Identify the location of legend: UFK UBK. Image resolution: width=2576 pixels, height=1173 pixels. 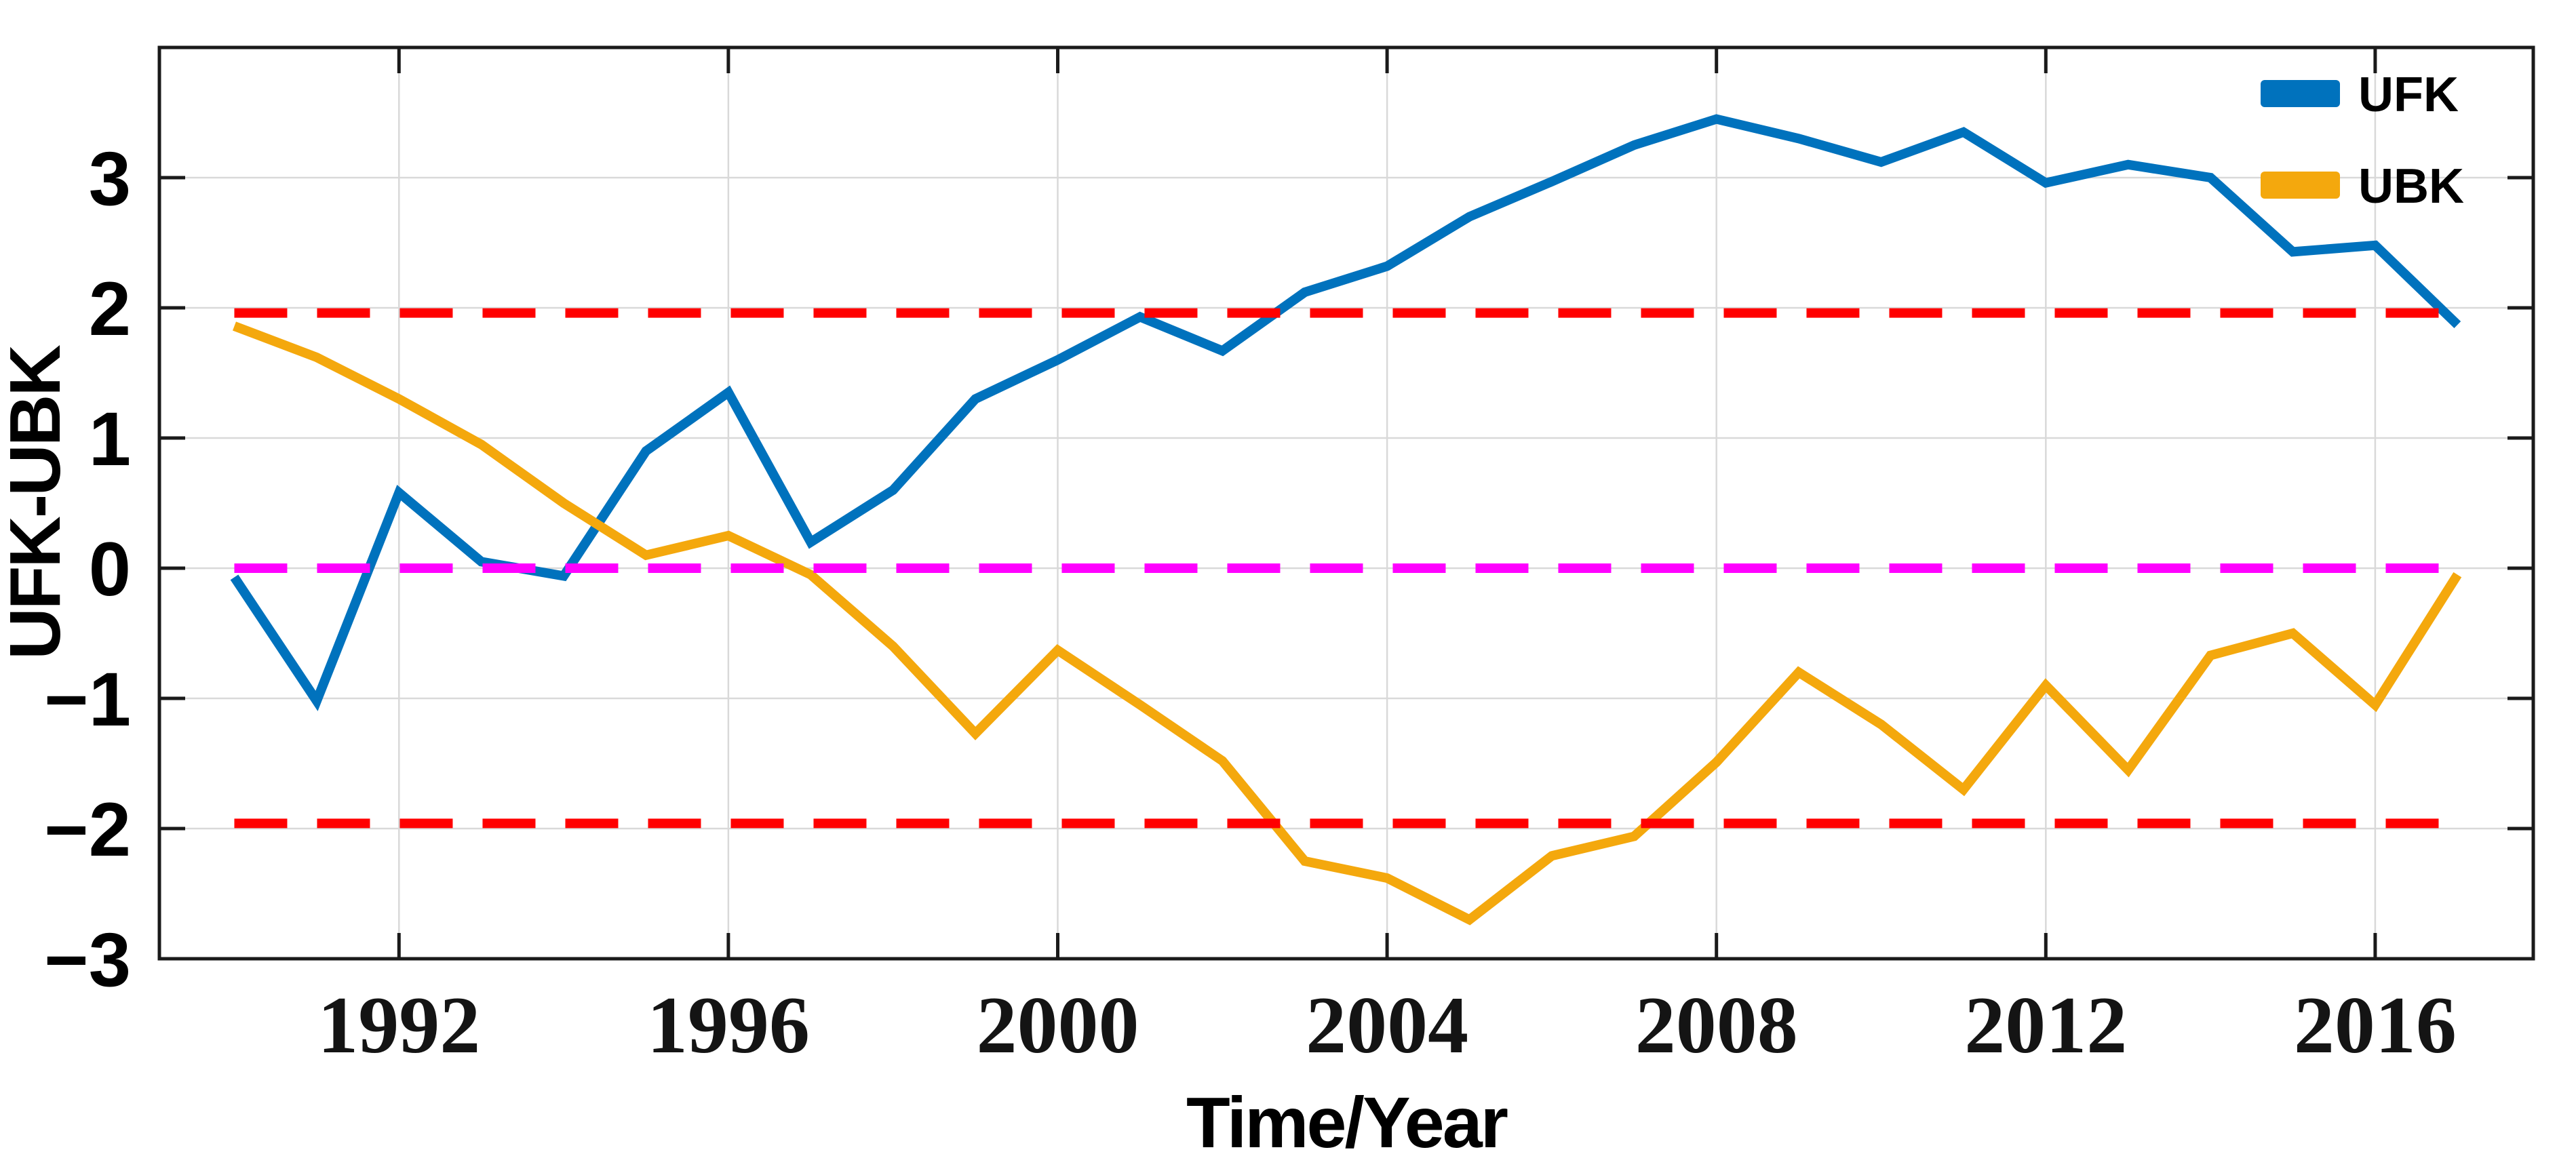
(2362, 141).